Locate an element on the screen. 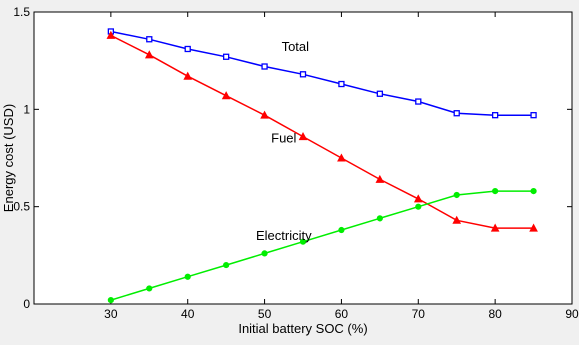 This screenshot has height=345, width=579. x-tick-label: 50 is located at coordinates (265, 314).